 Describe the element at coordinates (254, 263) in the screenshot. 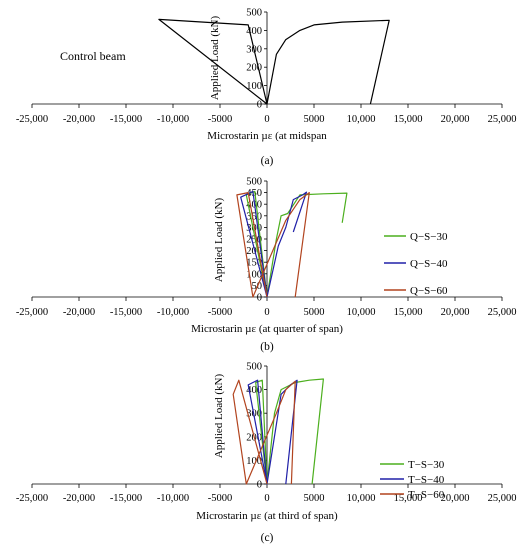

I see `y-tick-label: 150` at that location.